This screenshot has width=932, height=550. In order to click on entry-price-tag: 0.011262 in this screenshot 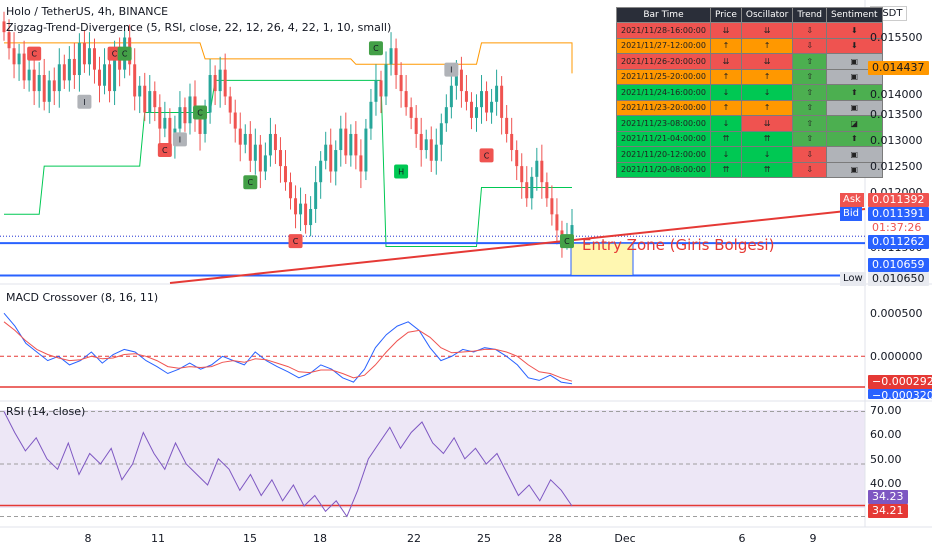, I will do `click(898, 242)`.